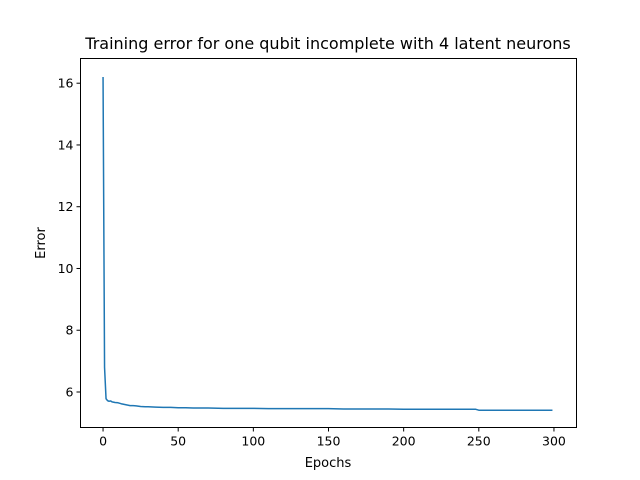 This screenshot has width=640, height=480. I want to click on y-axis: 6 8 10 12 14 16, so click(69, 237).